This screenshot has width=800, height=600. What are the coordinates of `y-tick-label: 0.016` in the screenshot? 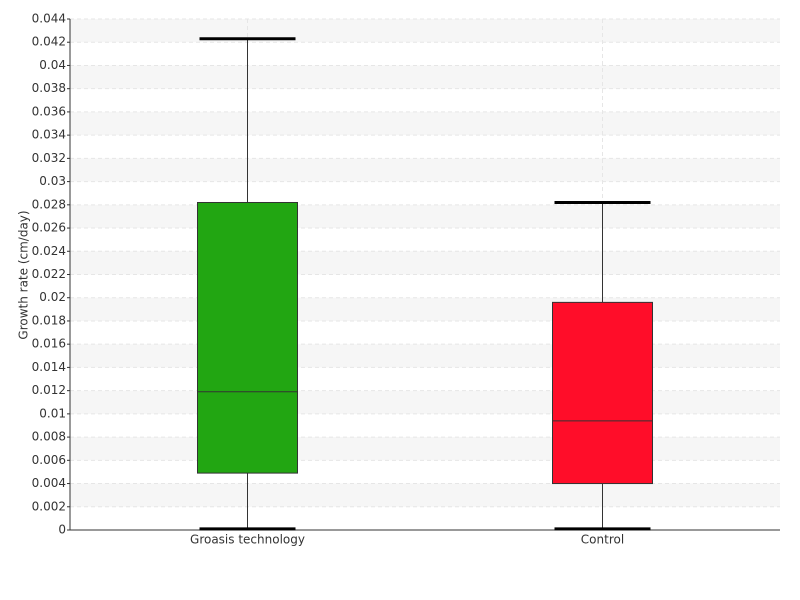 It's located at (49, 344).